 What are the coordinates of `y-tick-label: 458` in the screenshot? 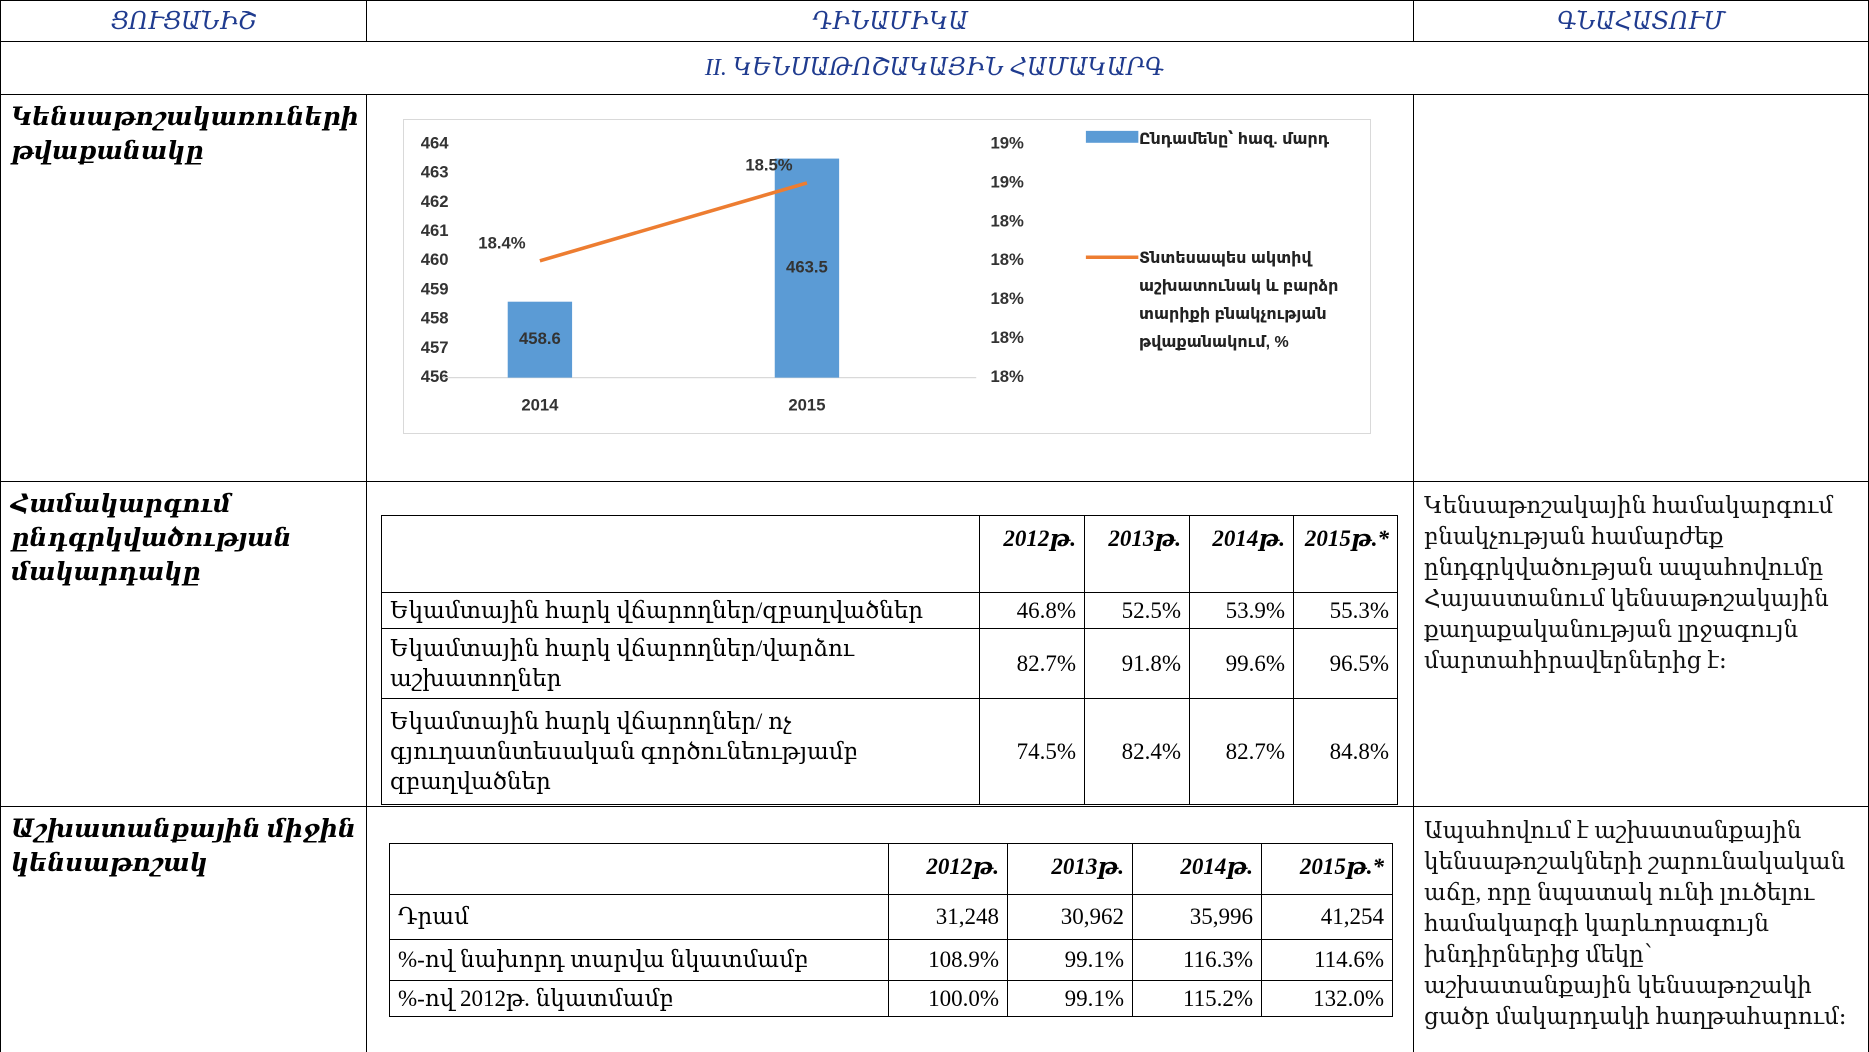 It's located at (435, 318).